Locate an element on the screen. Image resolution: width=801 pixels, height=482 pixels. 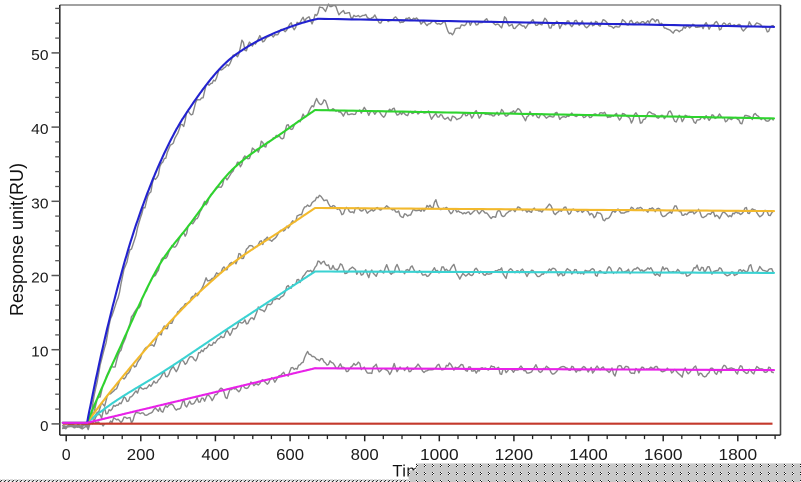
svg-text: 1000 is located at coordinates (439, 455).